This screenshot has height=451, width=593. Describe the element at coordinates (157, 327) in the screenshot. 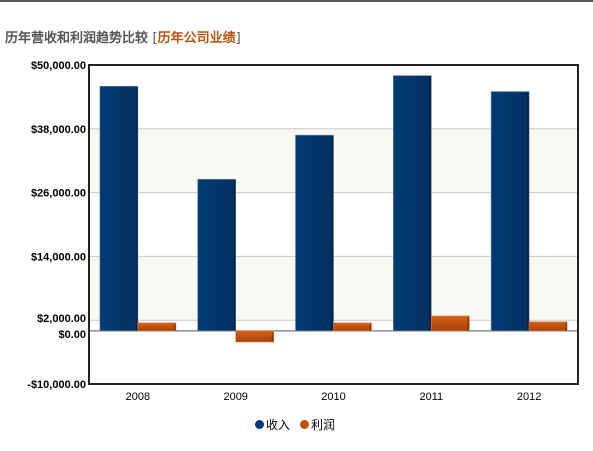

I see `profit-bar-2008` at that location.